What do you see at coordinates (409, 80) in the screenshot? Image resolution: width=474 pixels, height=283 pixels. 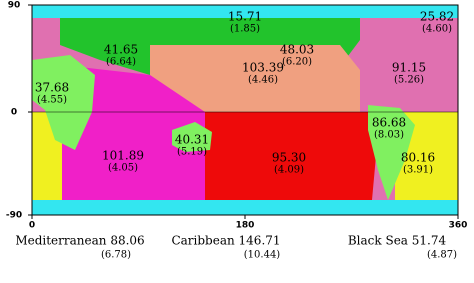 I see `region-error: (5.26)` at bounding box center [409, 80].